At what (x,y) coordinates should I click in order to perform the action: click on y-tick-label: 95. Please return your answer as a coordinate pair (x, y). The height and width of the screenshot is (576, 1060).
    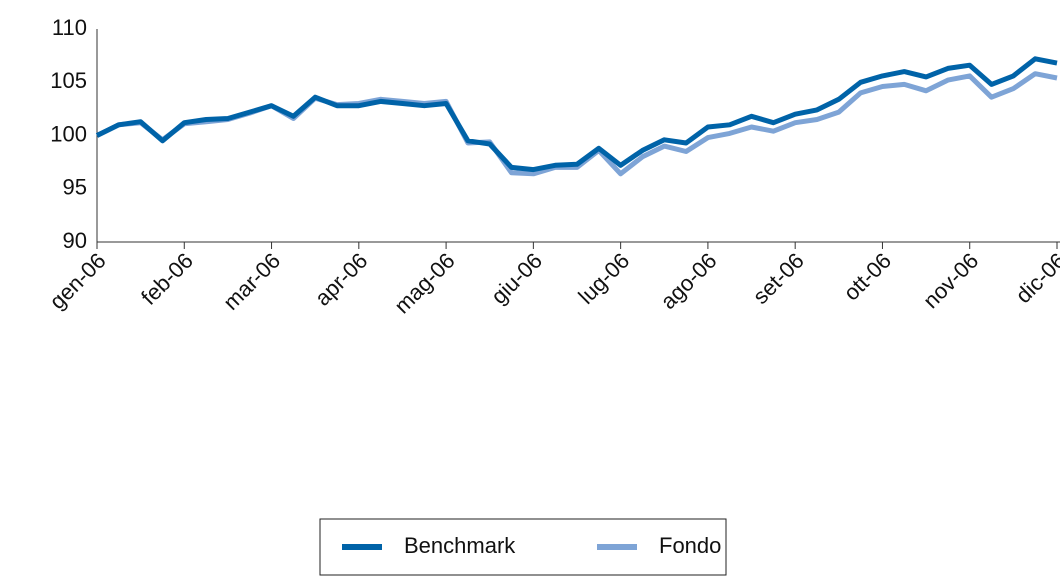
    Looking at the image, I should click on (75, 187).